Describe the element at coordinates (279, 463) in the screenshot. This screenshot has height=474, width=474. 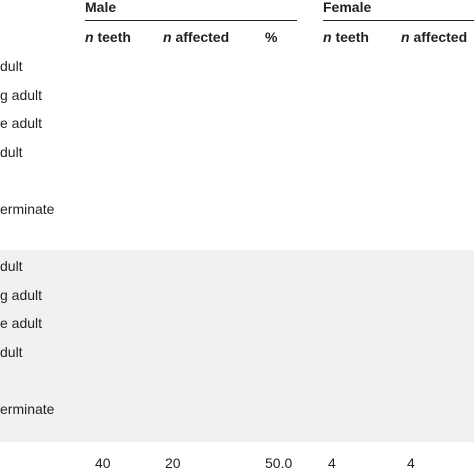
I see `total-cell: 50.0` at that location.